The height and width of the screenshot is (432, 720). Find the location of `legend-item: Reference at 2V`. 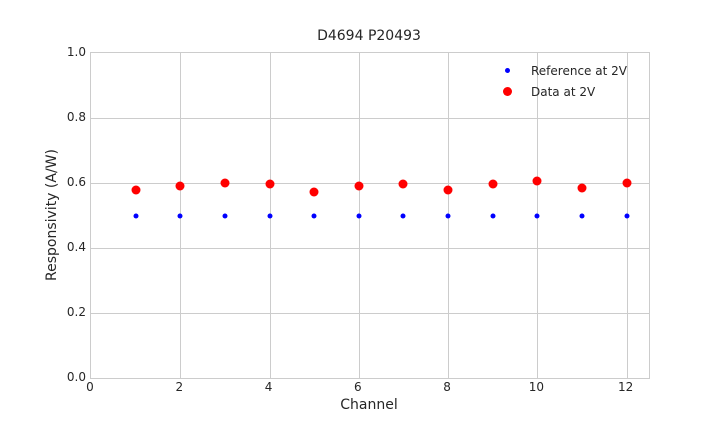

legend-item: Reference at 2V is located at coordinates (561, 70).